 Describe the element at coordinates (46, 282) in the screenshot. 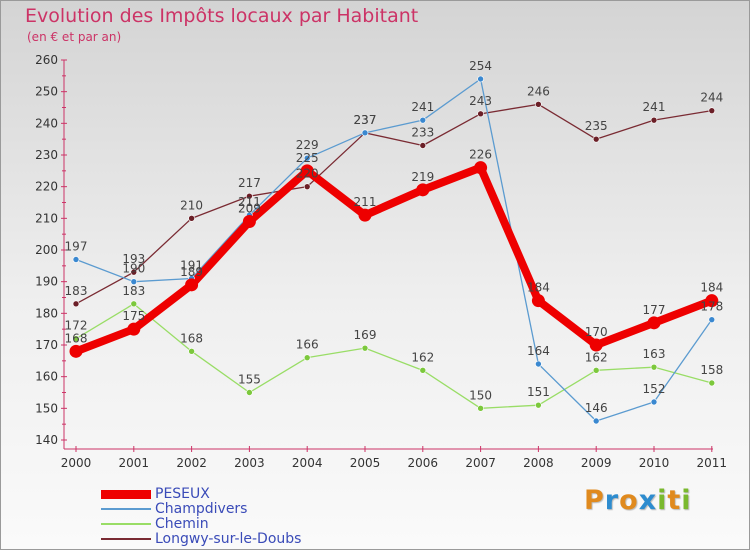

I see `y-tick-label: 190` at that location.